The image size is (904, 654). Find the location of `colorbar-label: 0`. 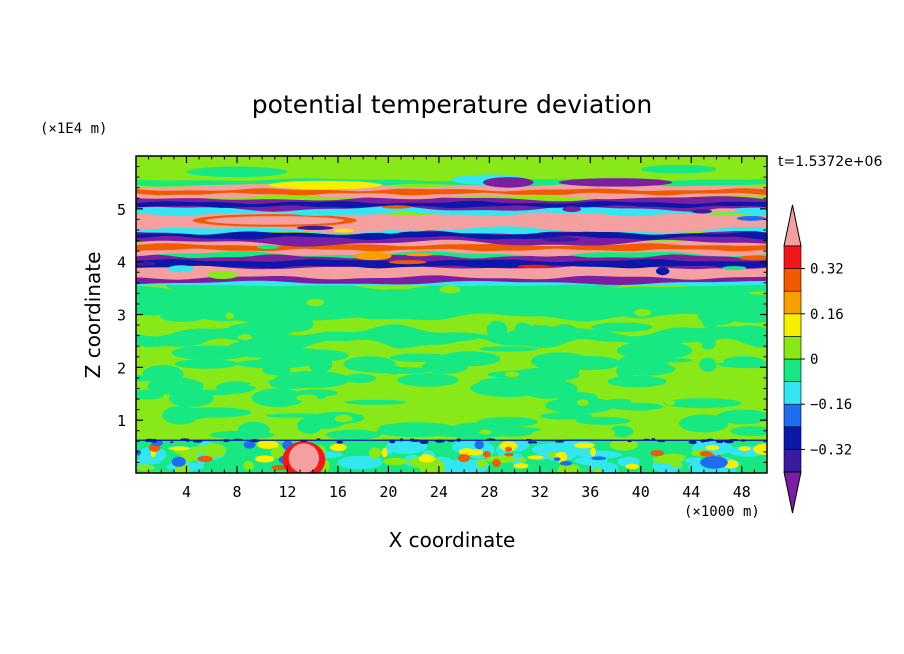

colorbar-label: 0 is located at coordinates (814, 360).